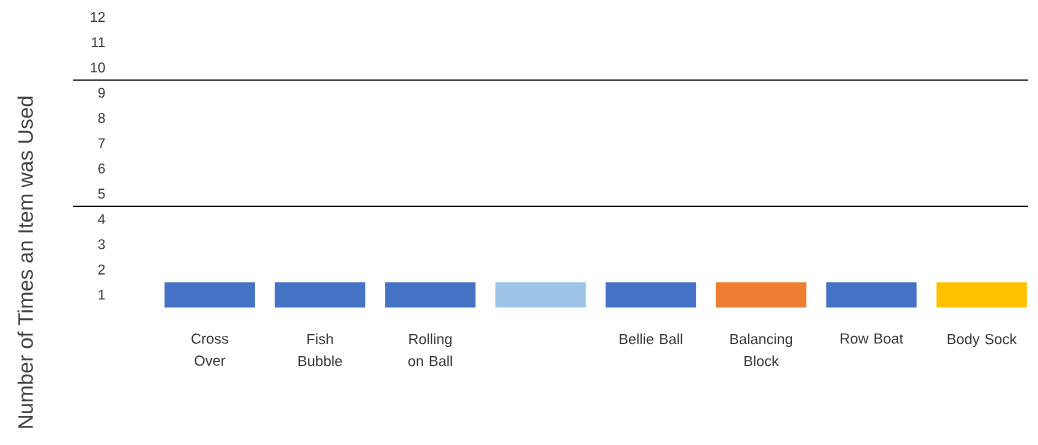 The width and height of the screenshot is (1038, 445). What do you see at coordinates (101, 118) in the screenshot?
I see `y-tick-label: 8` at bounding box center [101, 118].